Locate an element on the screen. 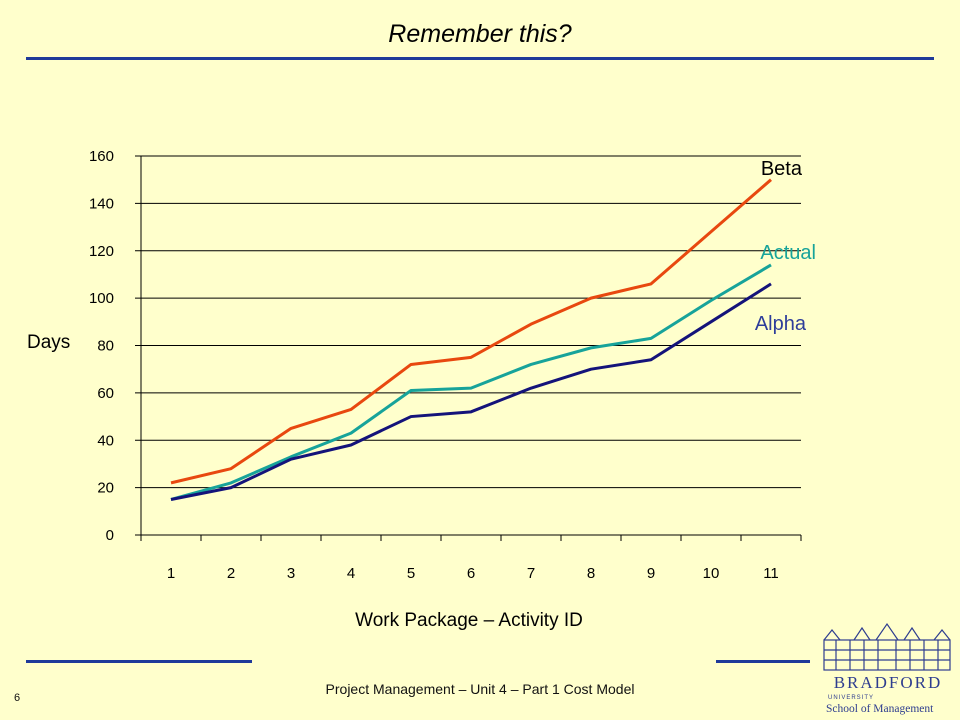  y-tick-label: 20 is located at coordinates (105, 488).